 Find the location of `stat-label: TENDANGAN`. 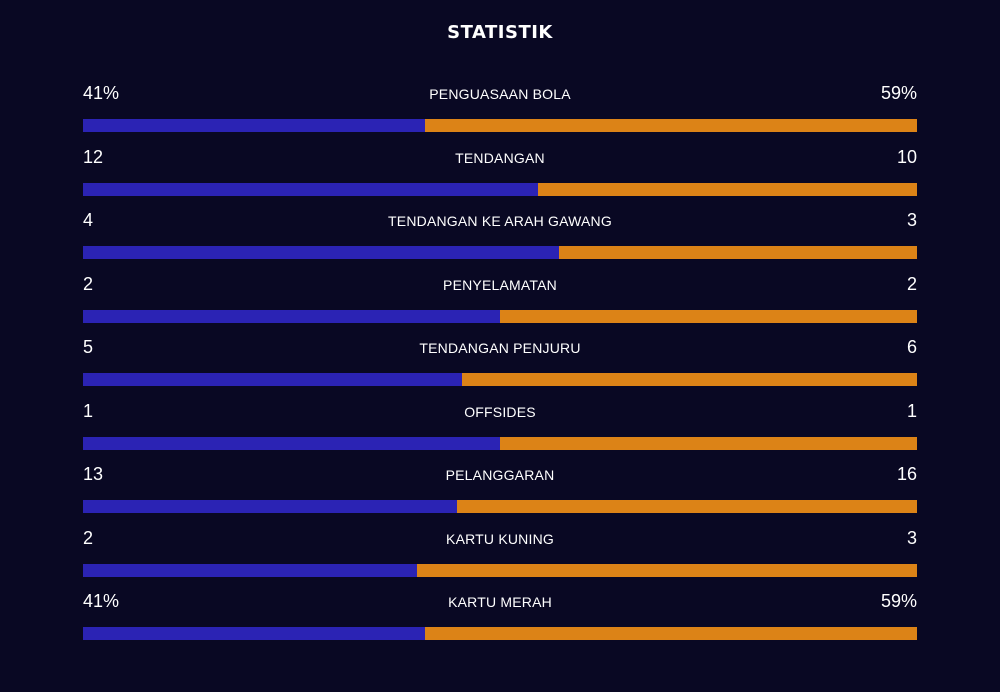

stat-label: TENDANGAN is located at coordinates (500, 157).